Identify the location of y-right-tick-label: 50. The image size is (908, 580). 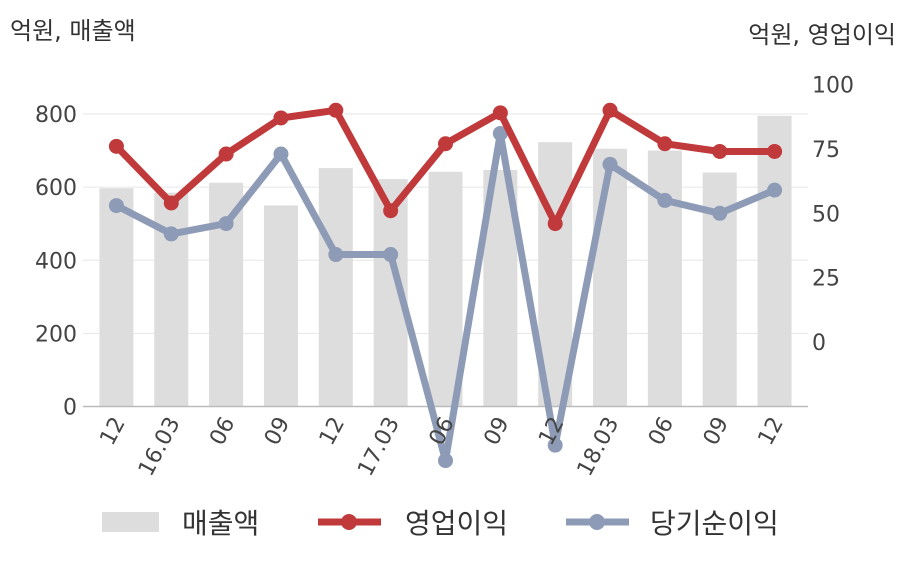
(826, 214).